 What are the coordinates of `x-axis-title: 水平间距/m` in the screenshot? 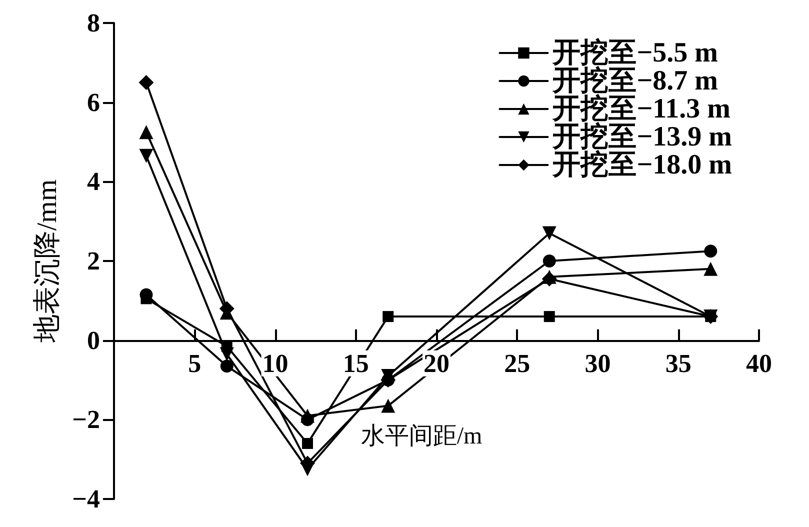 It's located at (421, 436).